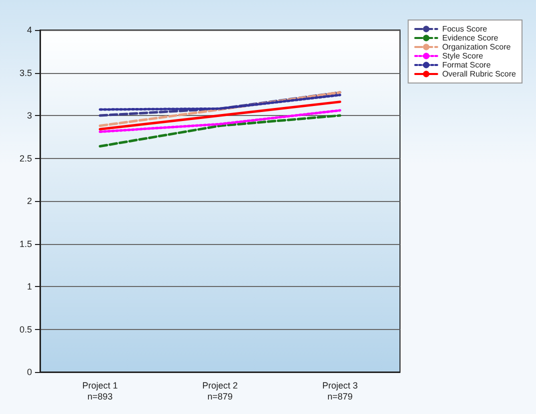 This screenshot has width=536, height=414. I want to click on x-tick-label: Project 3 n=879, so click(340, 391).